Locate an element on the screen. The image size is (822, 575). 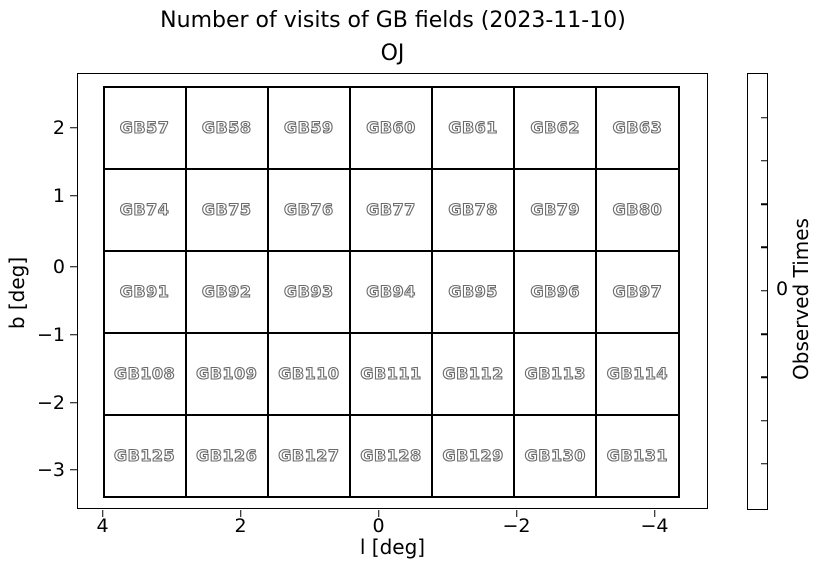
grid-cell: GB78 is located at coordinates (473, 209).